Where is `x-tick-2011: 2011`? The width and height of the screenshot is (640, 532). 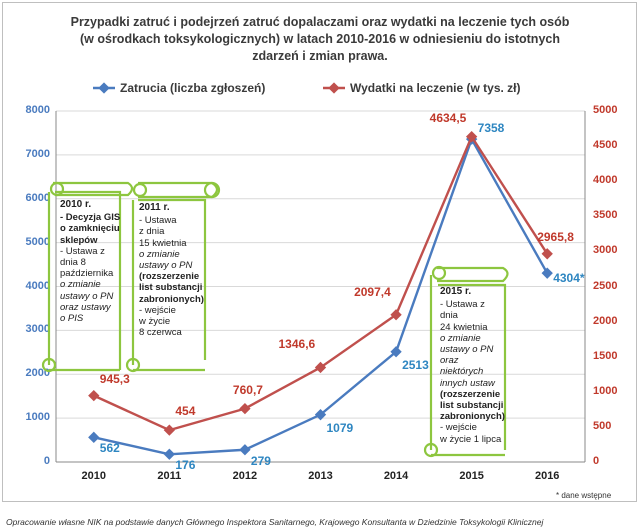
x-tick-2011: 2011 is located at coordinates (169, 476).